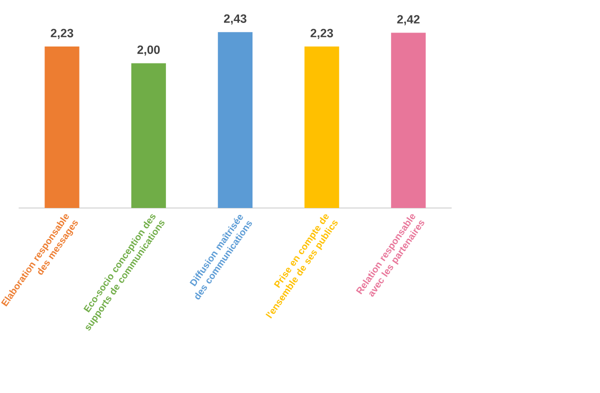 The width and height of the screenshot is (600, 393). Describe the element at coordinates (235, 19) in the screenshot. I see `data-label: 2,43` at that location.